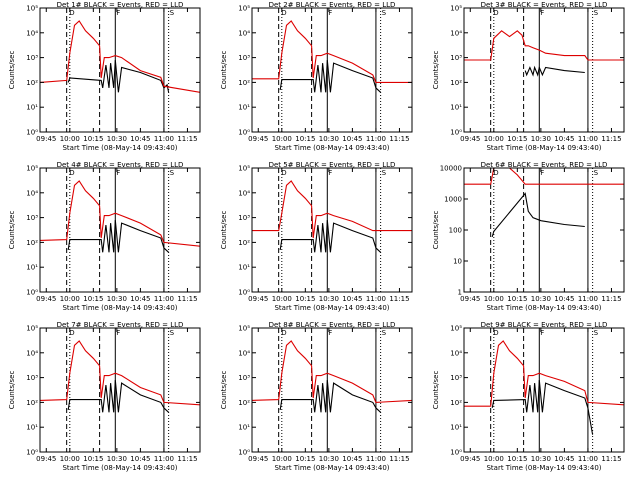  What do you see at coordinates (544, 5) in the screenshot?
I see `panel-title: Det 3# BLACK = Events, RED = LLD` at bounding box center [544, 5].